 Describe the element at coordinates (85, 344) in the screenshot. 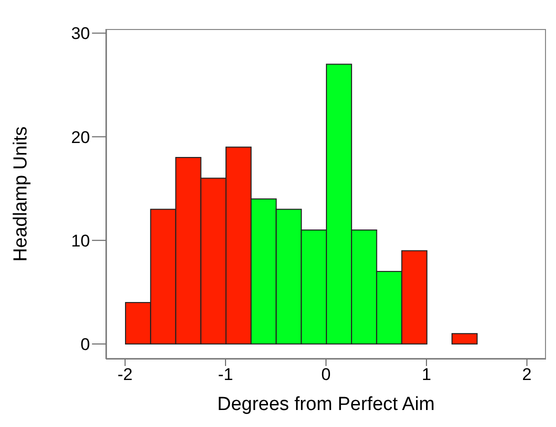

I see `y-tick-label: 0` at that location.